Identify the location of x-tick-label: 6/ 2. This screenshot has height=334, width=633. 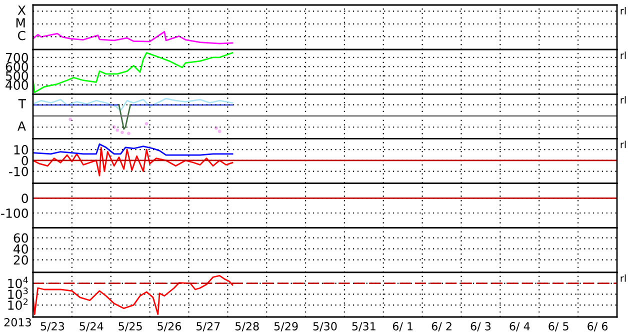
(442, 327).